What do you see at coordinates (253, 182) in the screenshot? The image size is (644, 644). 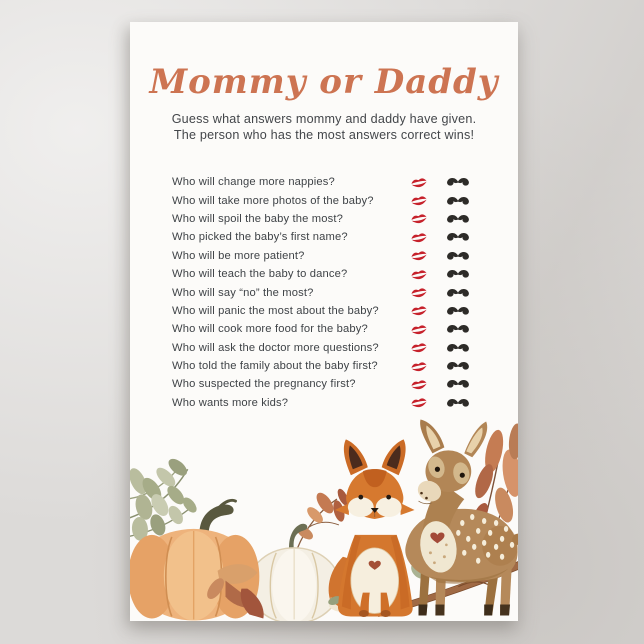 I see `question-text: Who will change more nappies?` at bounding box center [253, 182].